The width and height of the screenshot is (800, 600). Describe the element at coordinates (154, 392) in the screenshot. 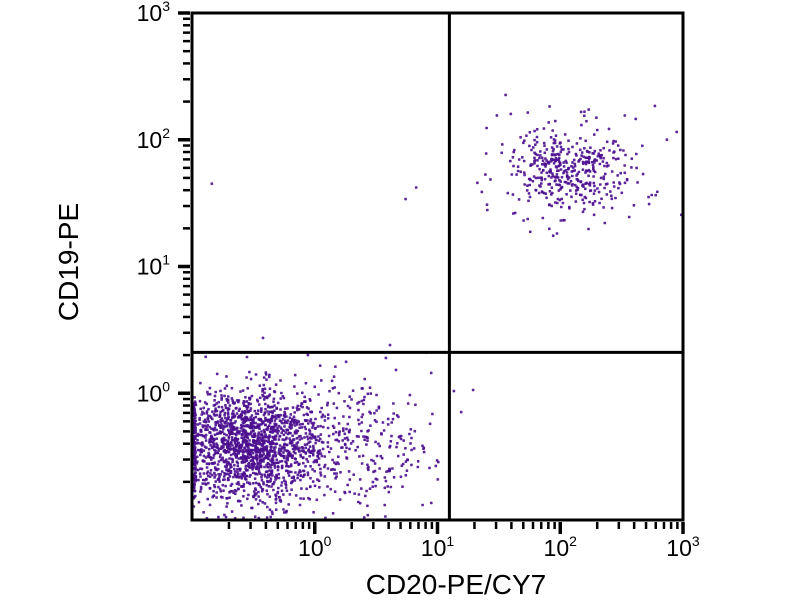

I see `y-tick-label: 100` at that location.